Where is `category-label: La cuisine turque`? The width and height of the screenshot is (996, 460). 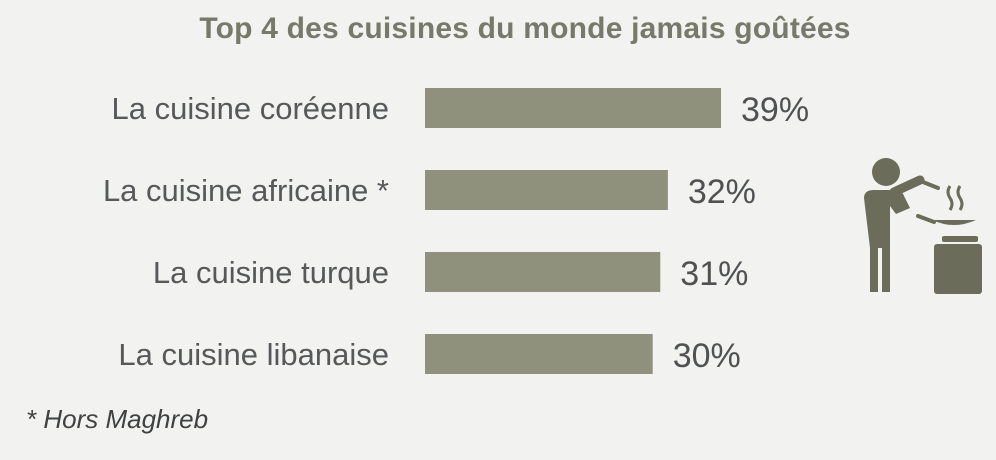
category-label: La cuisine turque is located at coordinates (271, 272).